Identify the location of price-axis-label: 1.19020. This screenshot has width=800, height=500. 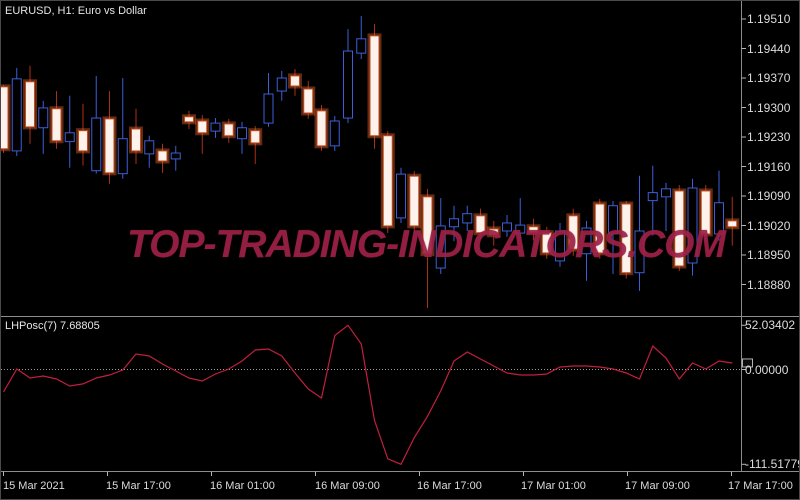
(769, 225).